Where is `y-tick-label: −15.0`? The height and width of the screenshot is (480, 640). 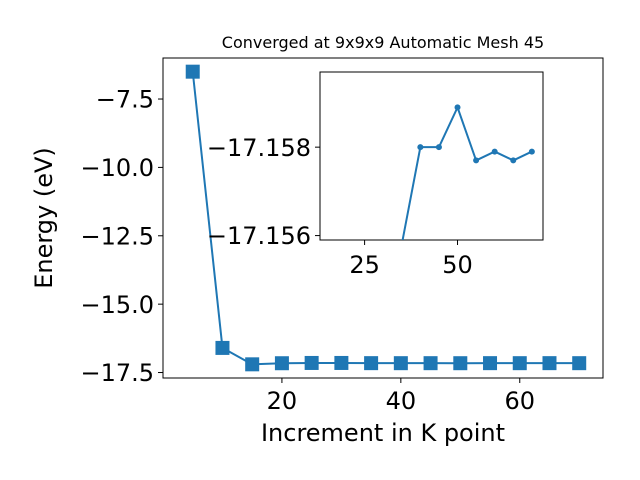 y-tick-label: −15.0 is located at coordinates (117, 305).